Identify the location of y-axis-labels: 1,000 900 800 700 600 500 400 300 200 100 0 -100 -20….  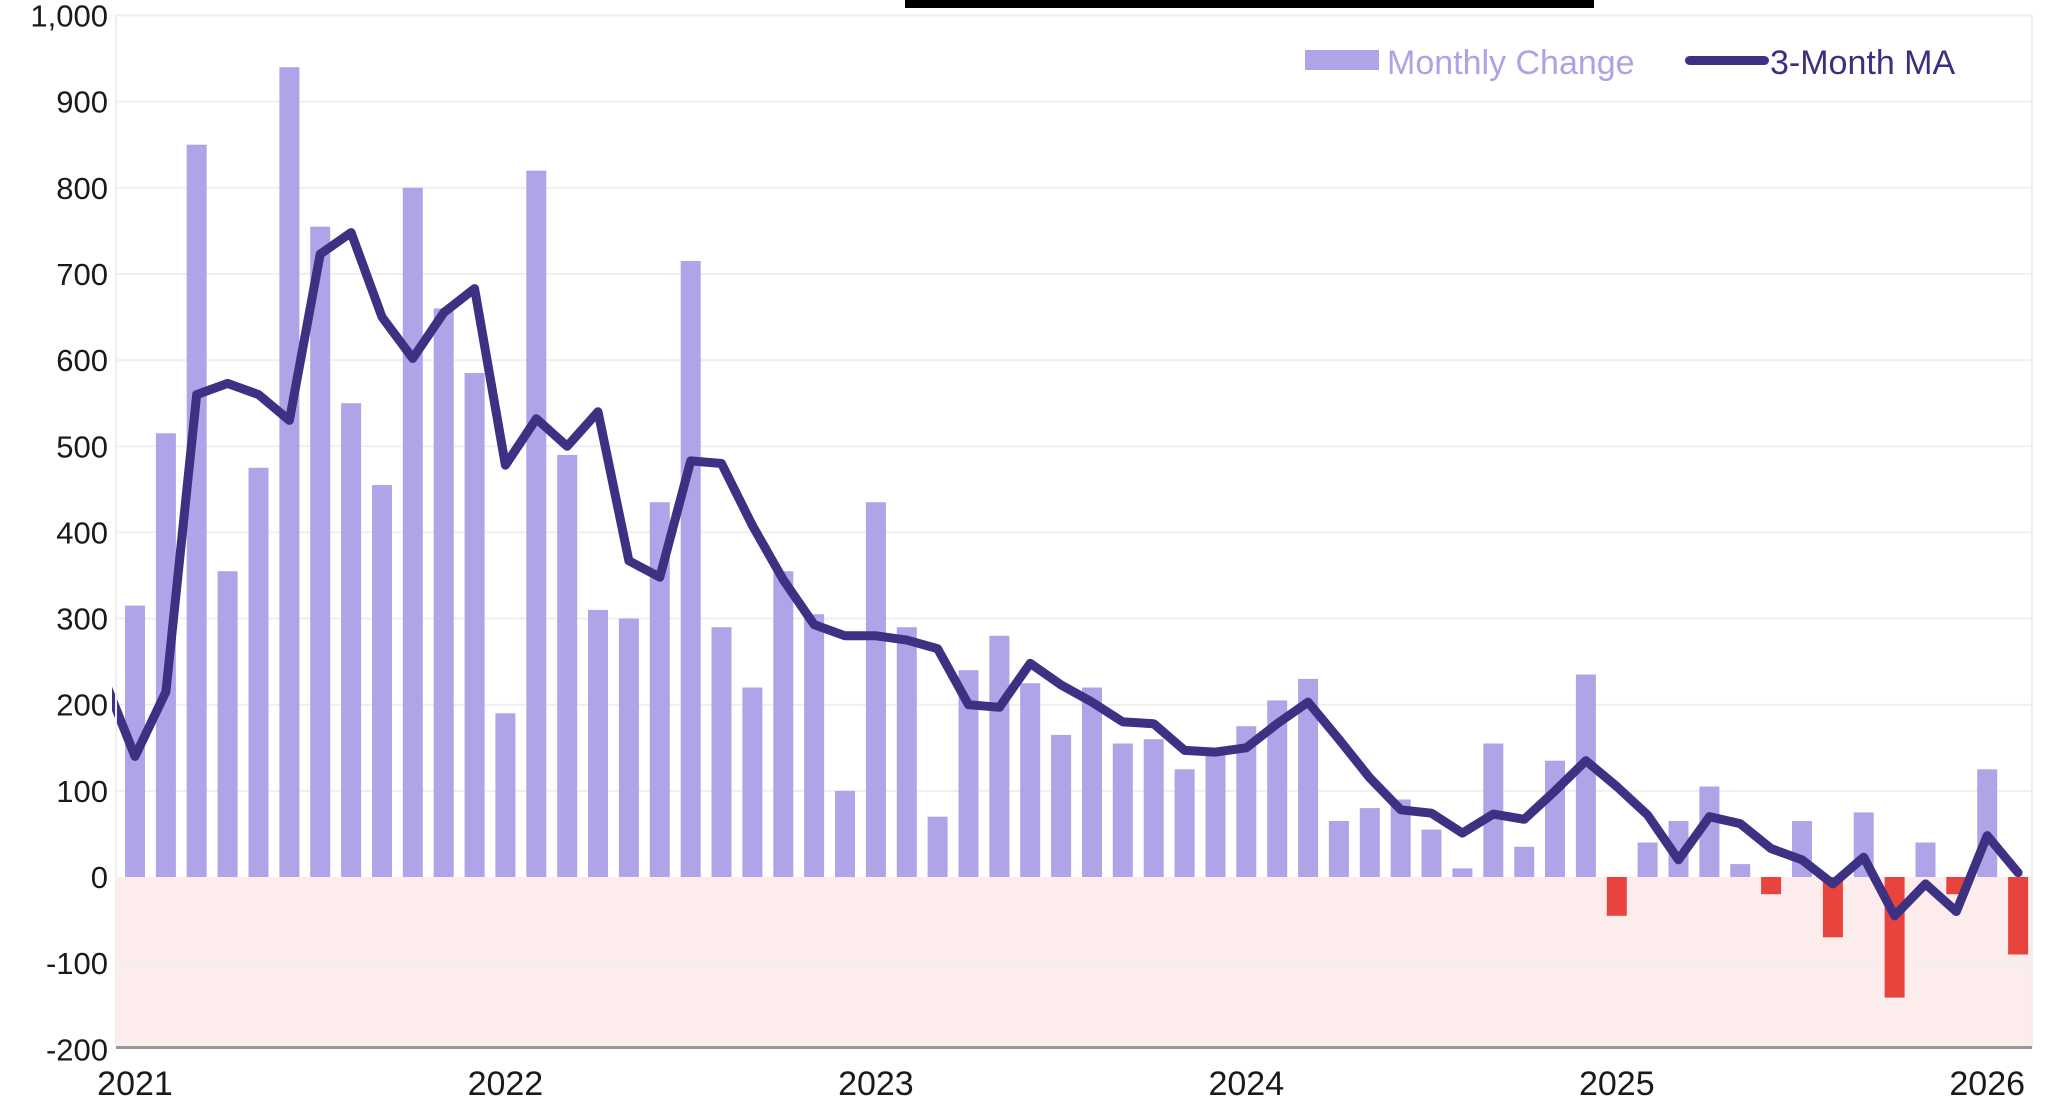
(69, 533).